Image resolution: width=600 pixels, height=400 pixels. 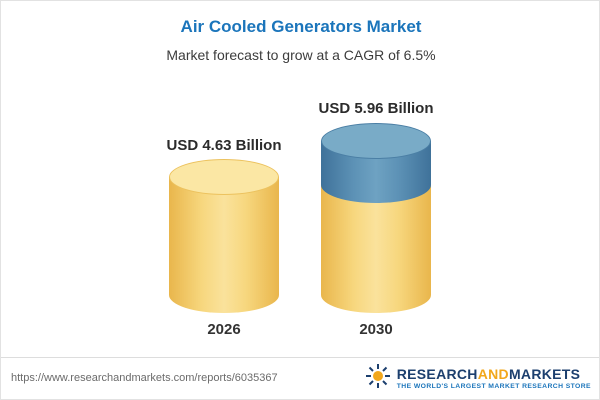 I want to click on bar-2026-top-ellipse, so click(x=224, y=177).